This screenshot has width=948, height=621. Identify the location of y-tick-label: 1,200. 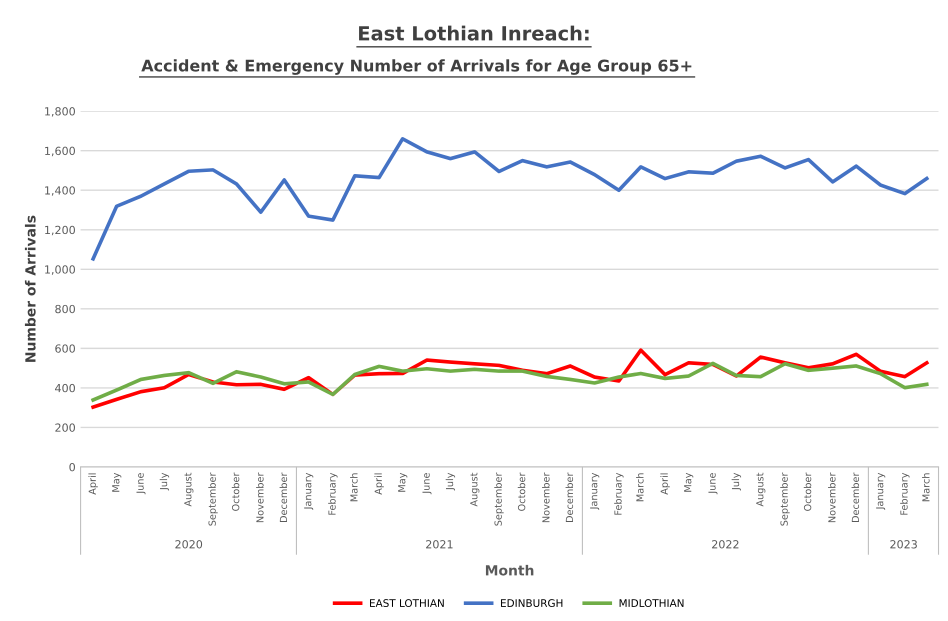
(60, 231).